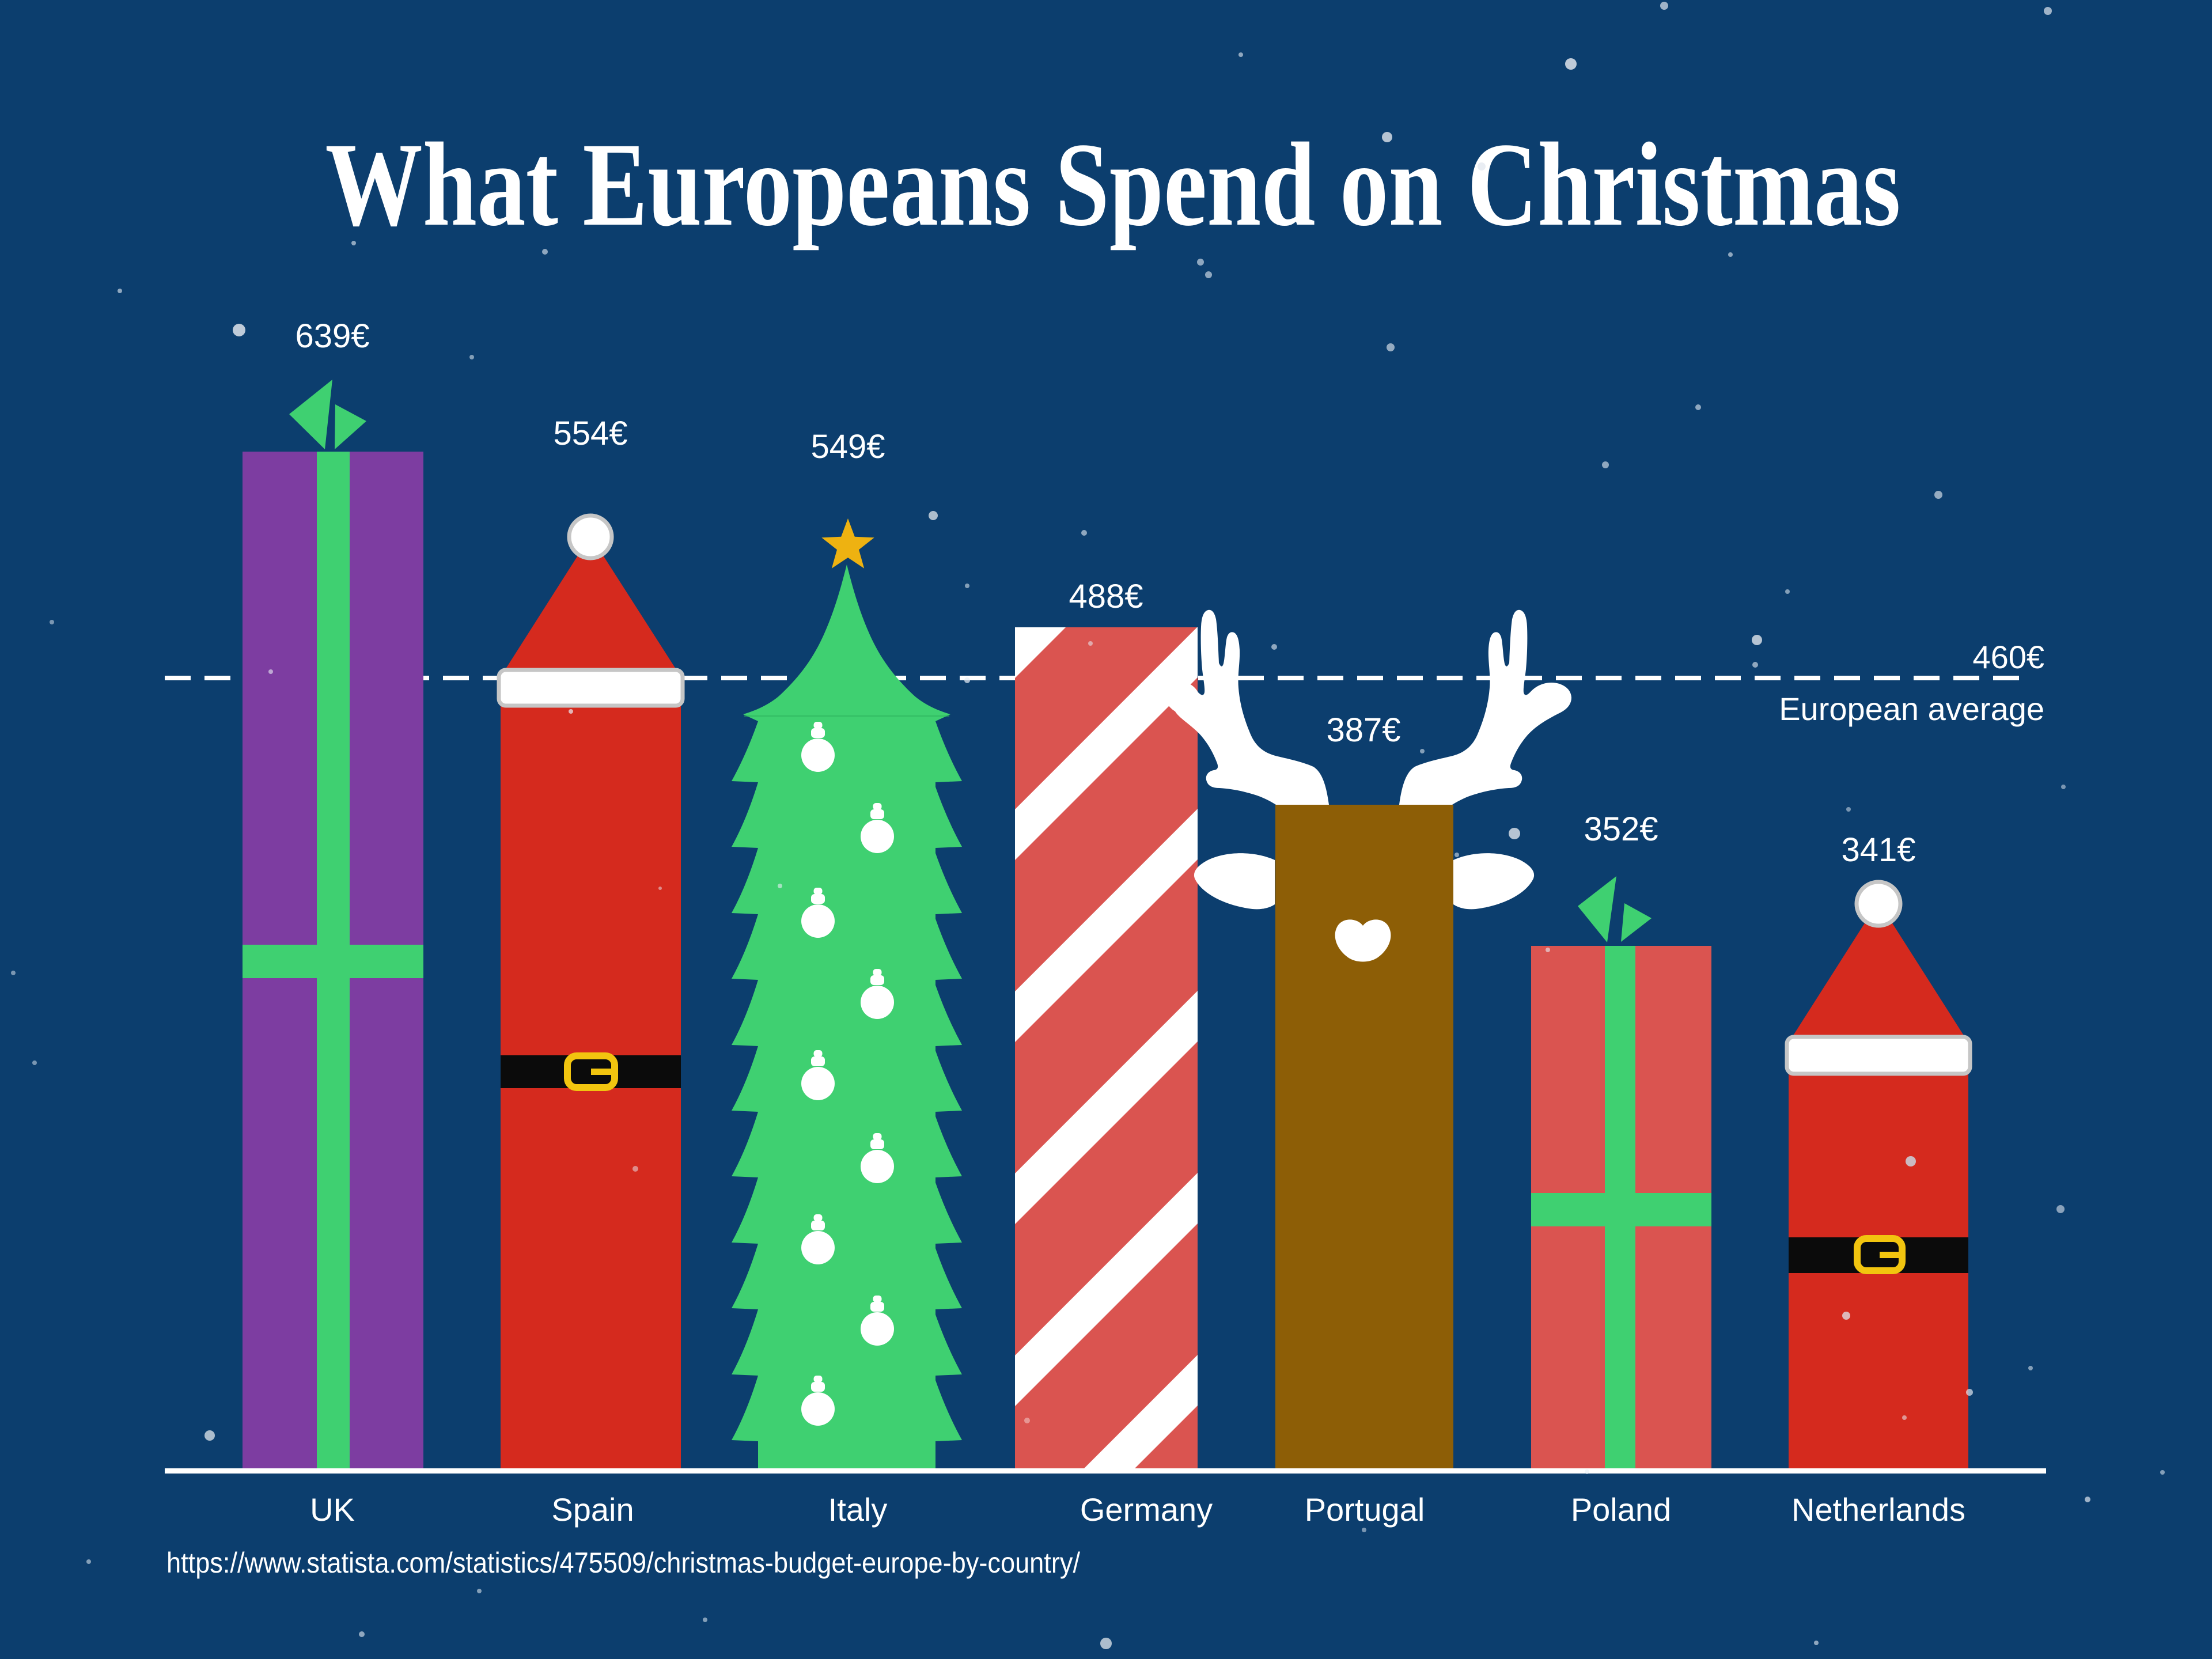 This screenshot has width=2212, height=1659. What do you see at coordinates (1878, 850) in the screenshot?
I see `svg-text: 341€` at bounding box center [1878, 850].